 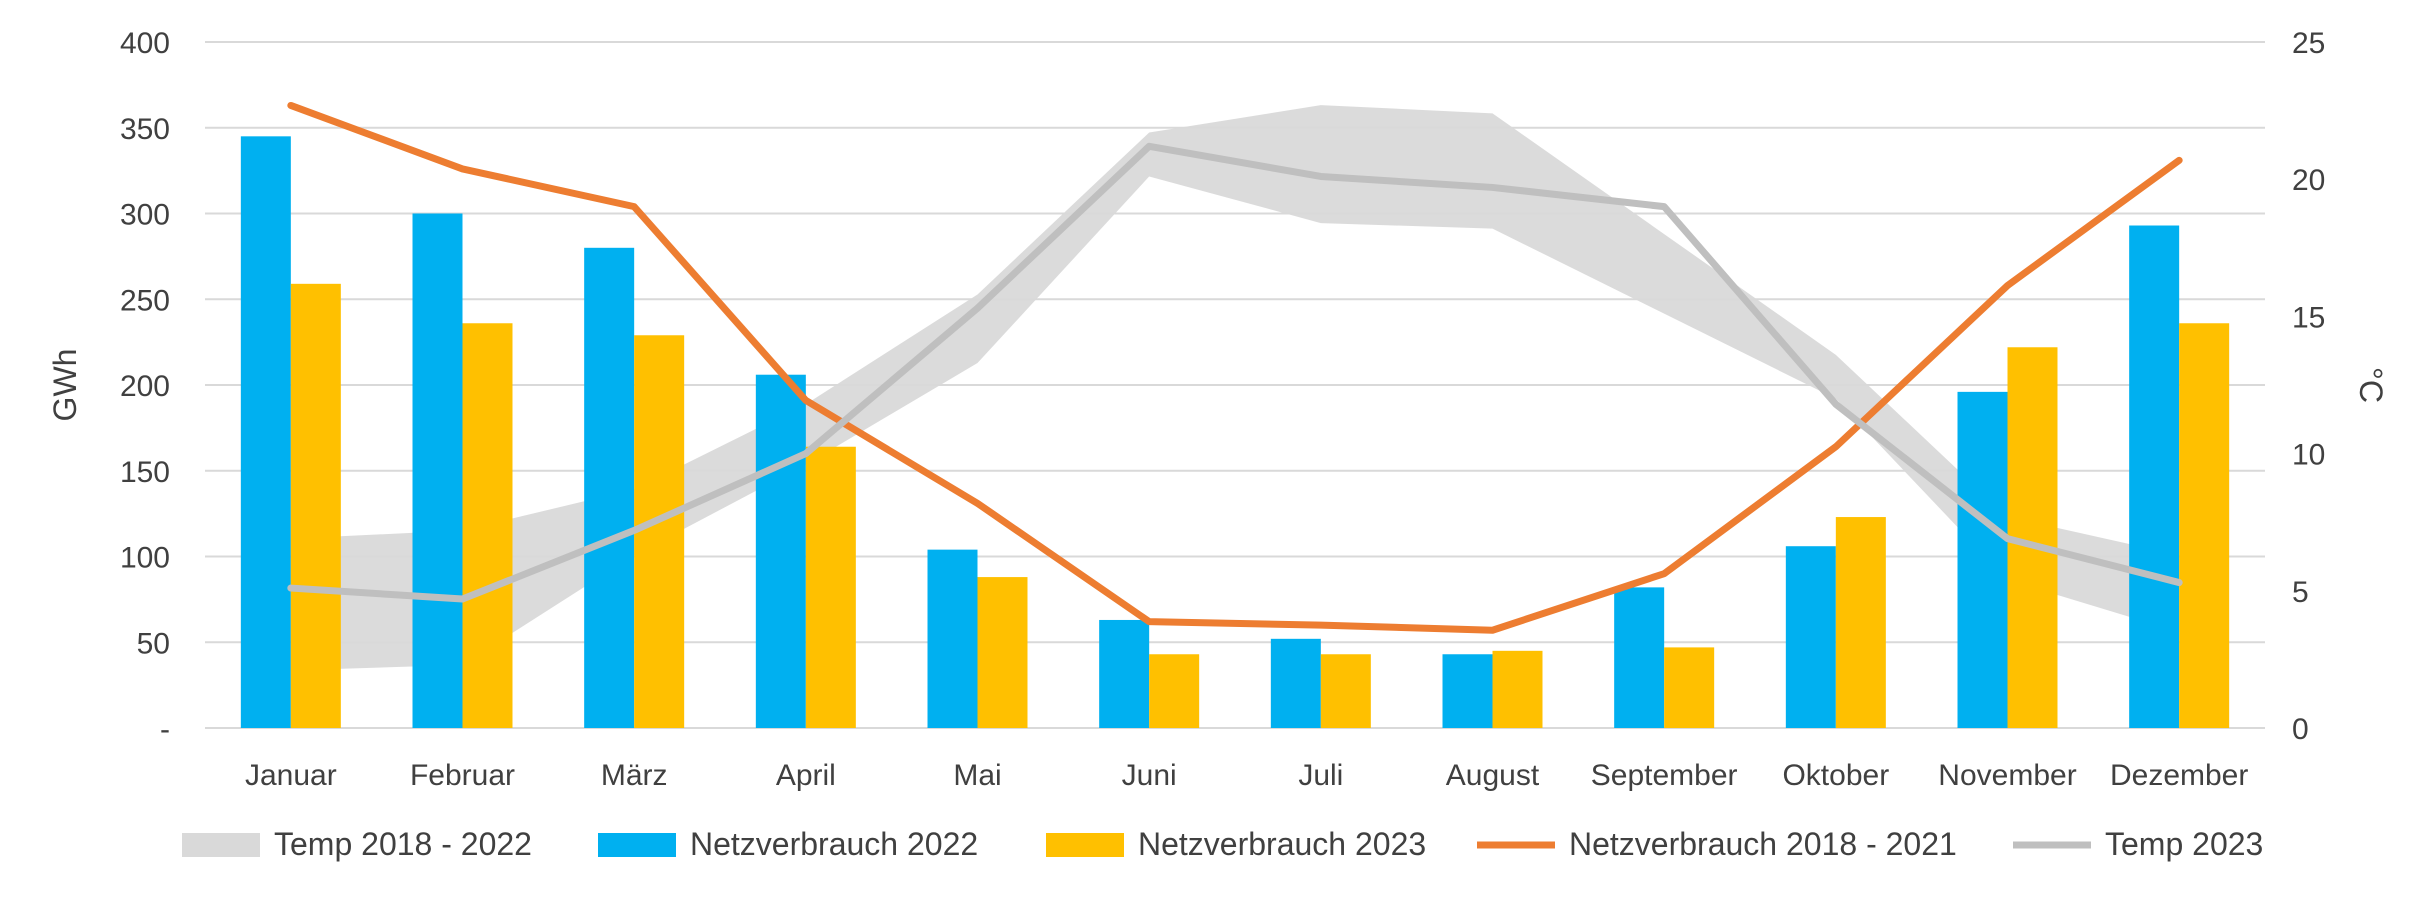 What do you see at coordinates (145, 300) in the screenshot?
I see `y-left-tick-label: 250` at bounding box center [145, 300].